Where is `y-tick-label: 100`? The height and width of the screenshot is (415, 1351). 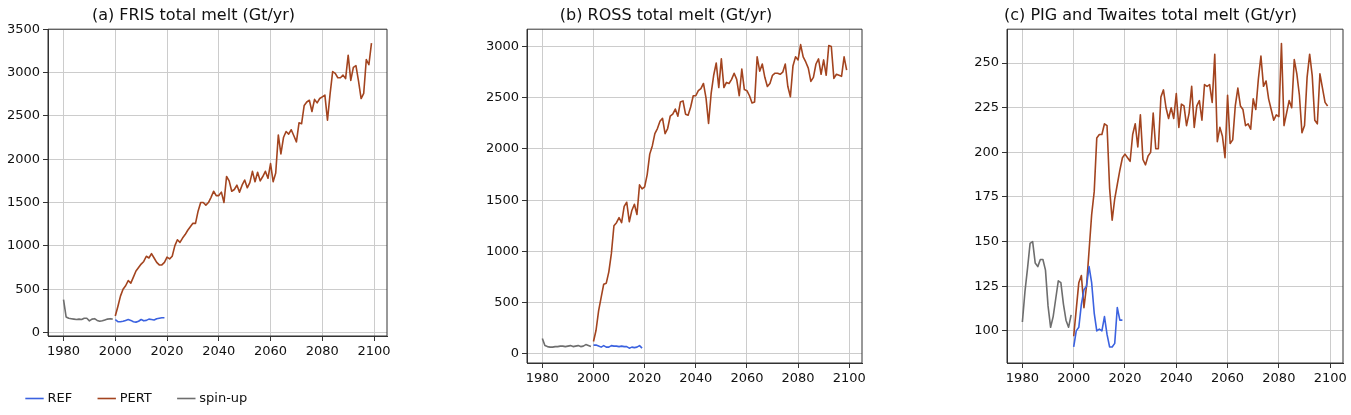
y-tick-label: 100 is located at coordinates (986, 330).